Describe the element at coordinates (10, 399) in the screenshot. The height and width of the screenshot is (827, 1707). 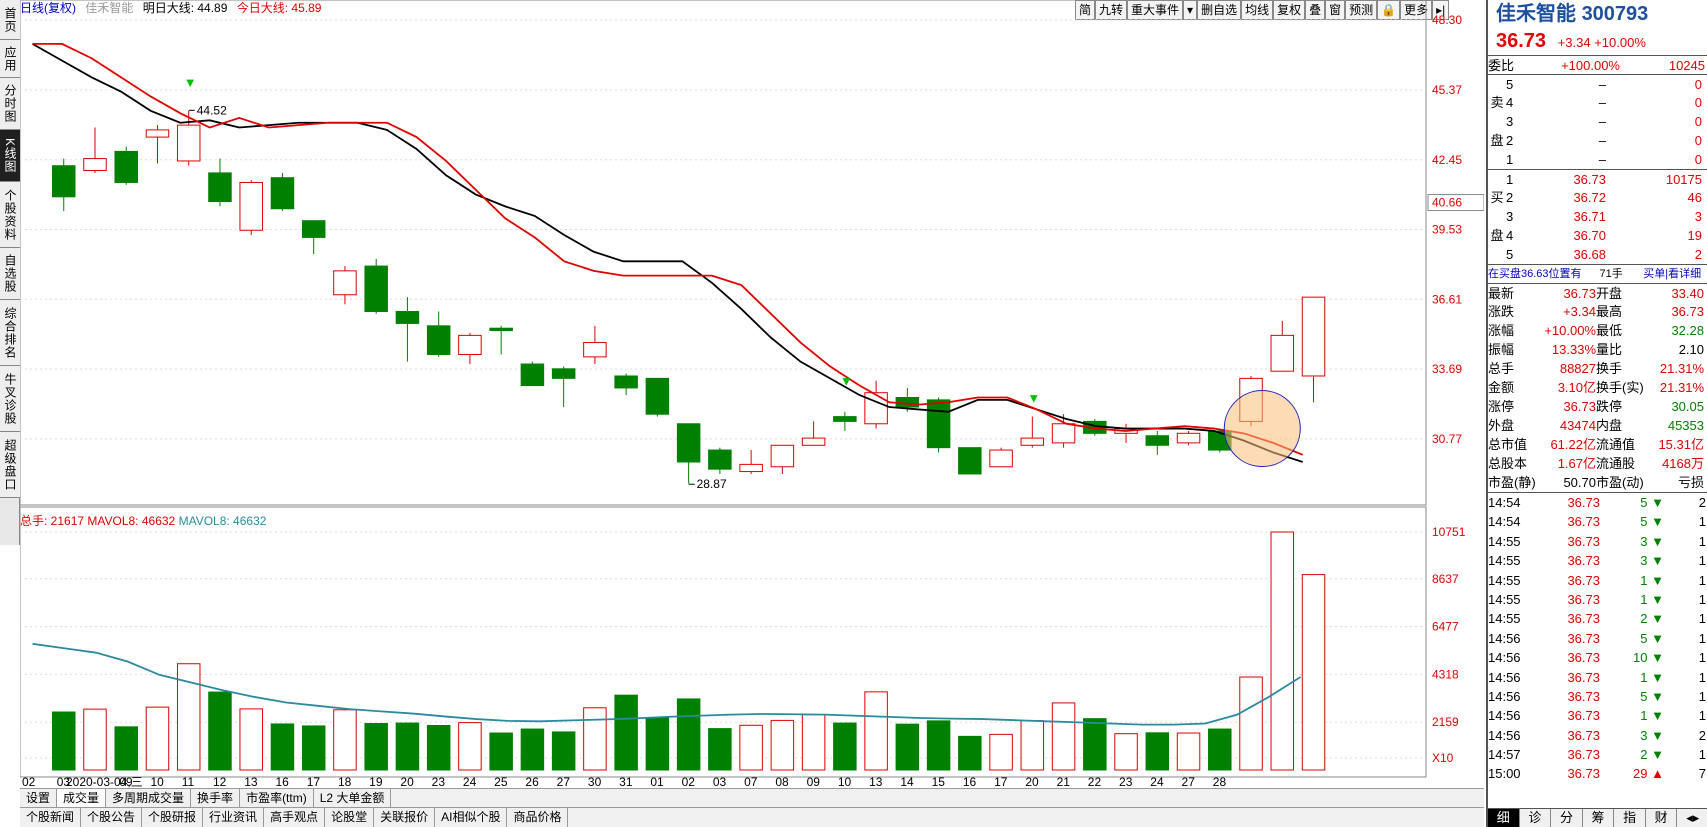
I see `left-tab-7: 牛叉诊股` at that location.